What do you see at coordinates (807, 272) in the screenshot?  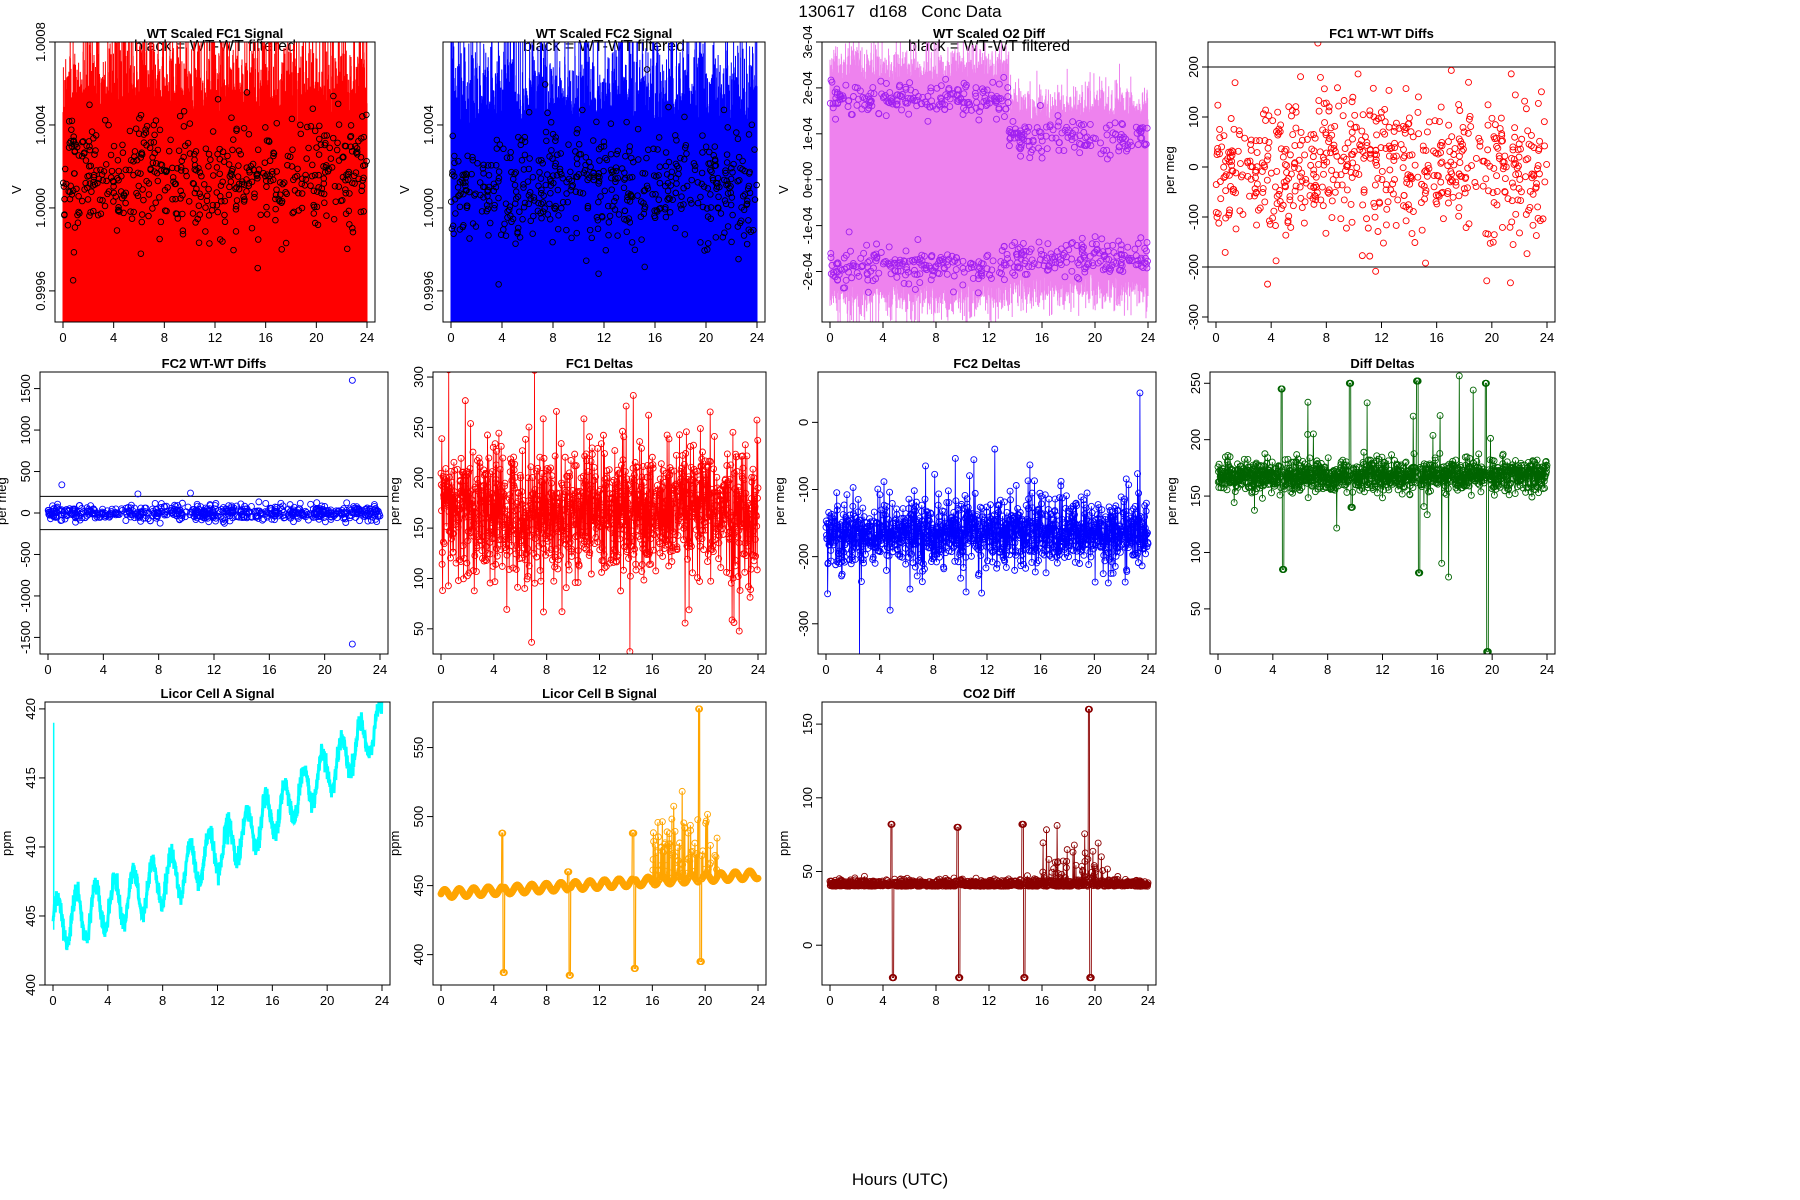 I see `y-tick-label: -2e-04` at bounding box center [807, 272].